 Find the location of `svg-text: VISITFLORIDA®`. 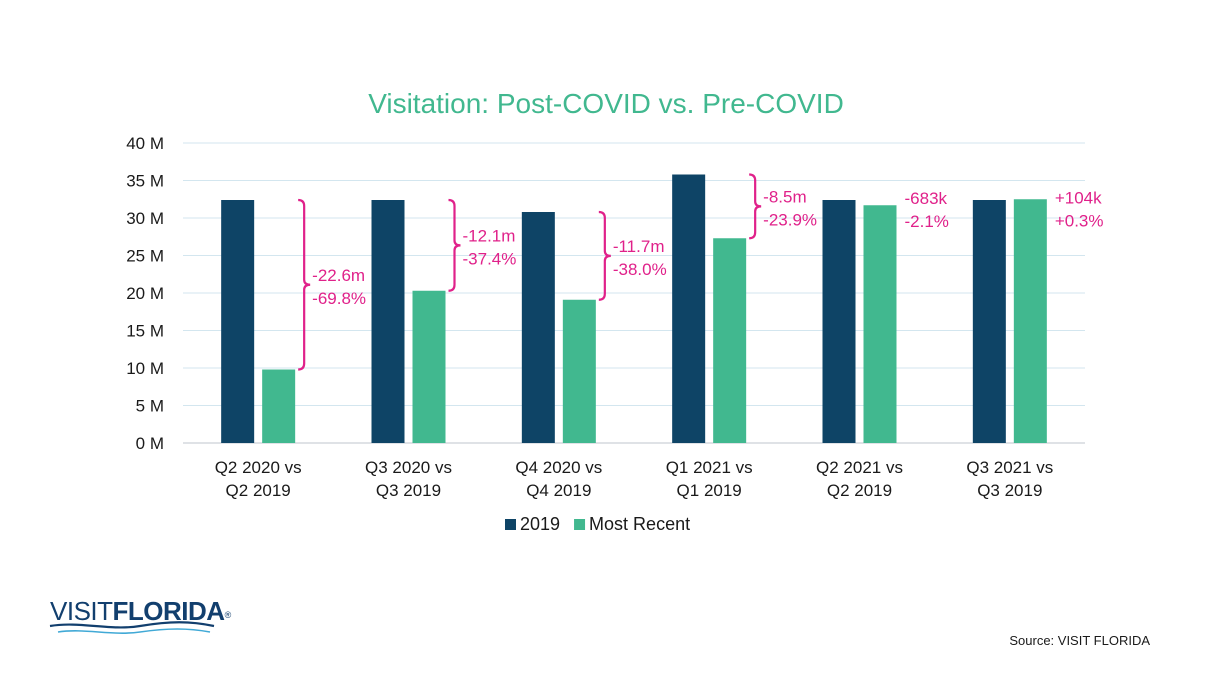

svg-text: VISITFLORIDA® is located at coordinates (141, 611).